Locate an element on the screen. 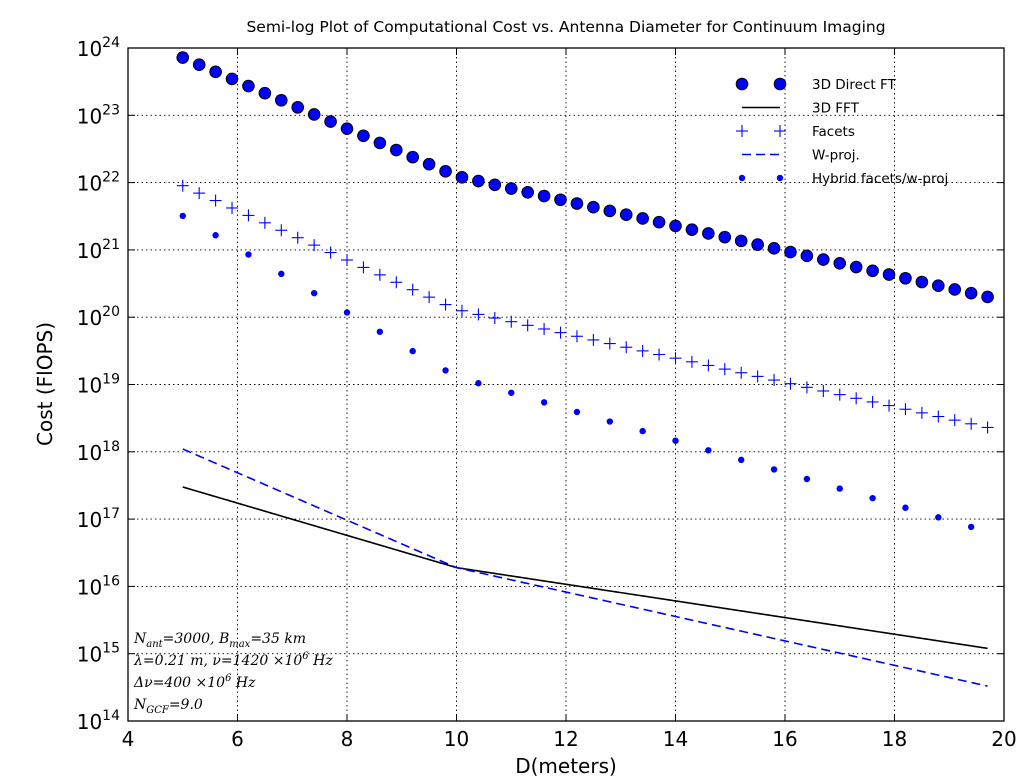 Image resolution: width=1031 pixels, height=781 pixels. x-tick-label: 12 is located at coordinates (565, 739).